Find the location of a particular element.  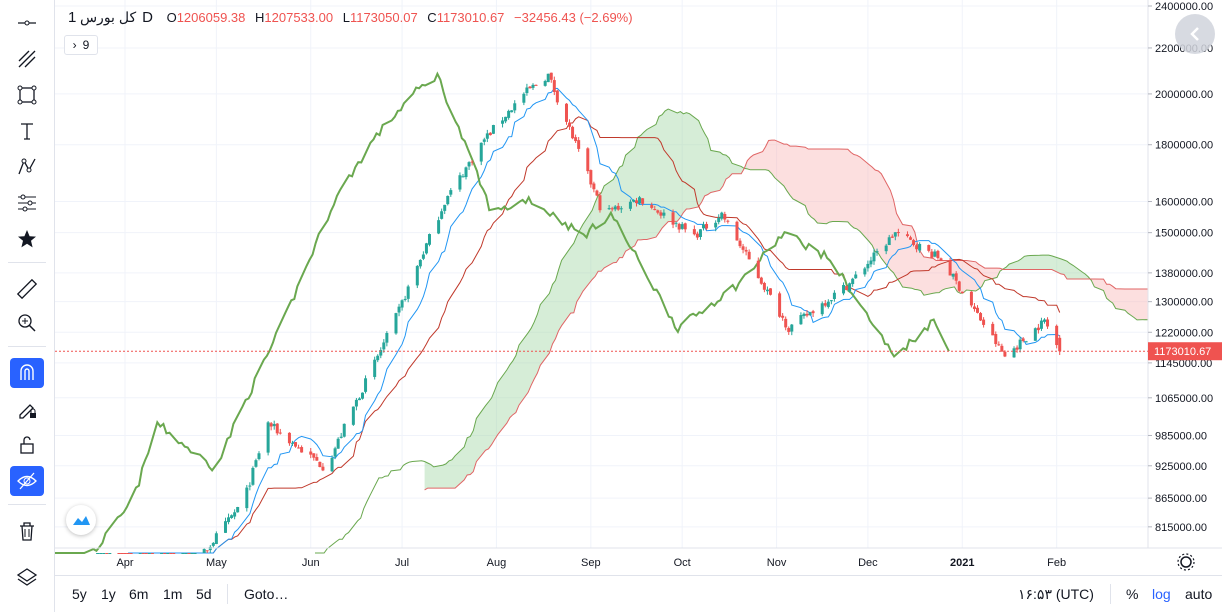

utc-clock: ۱۶:۵۳ (UTC) is located at coordinates (1056, 594).